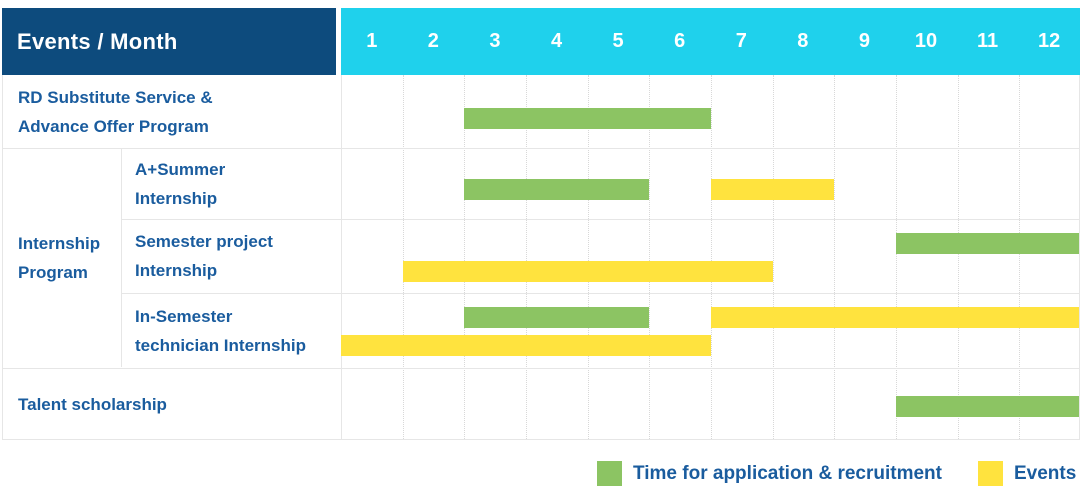  I want to click on events-month-header-title: Events / Month, so click(97, 41).